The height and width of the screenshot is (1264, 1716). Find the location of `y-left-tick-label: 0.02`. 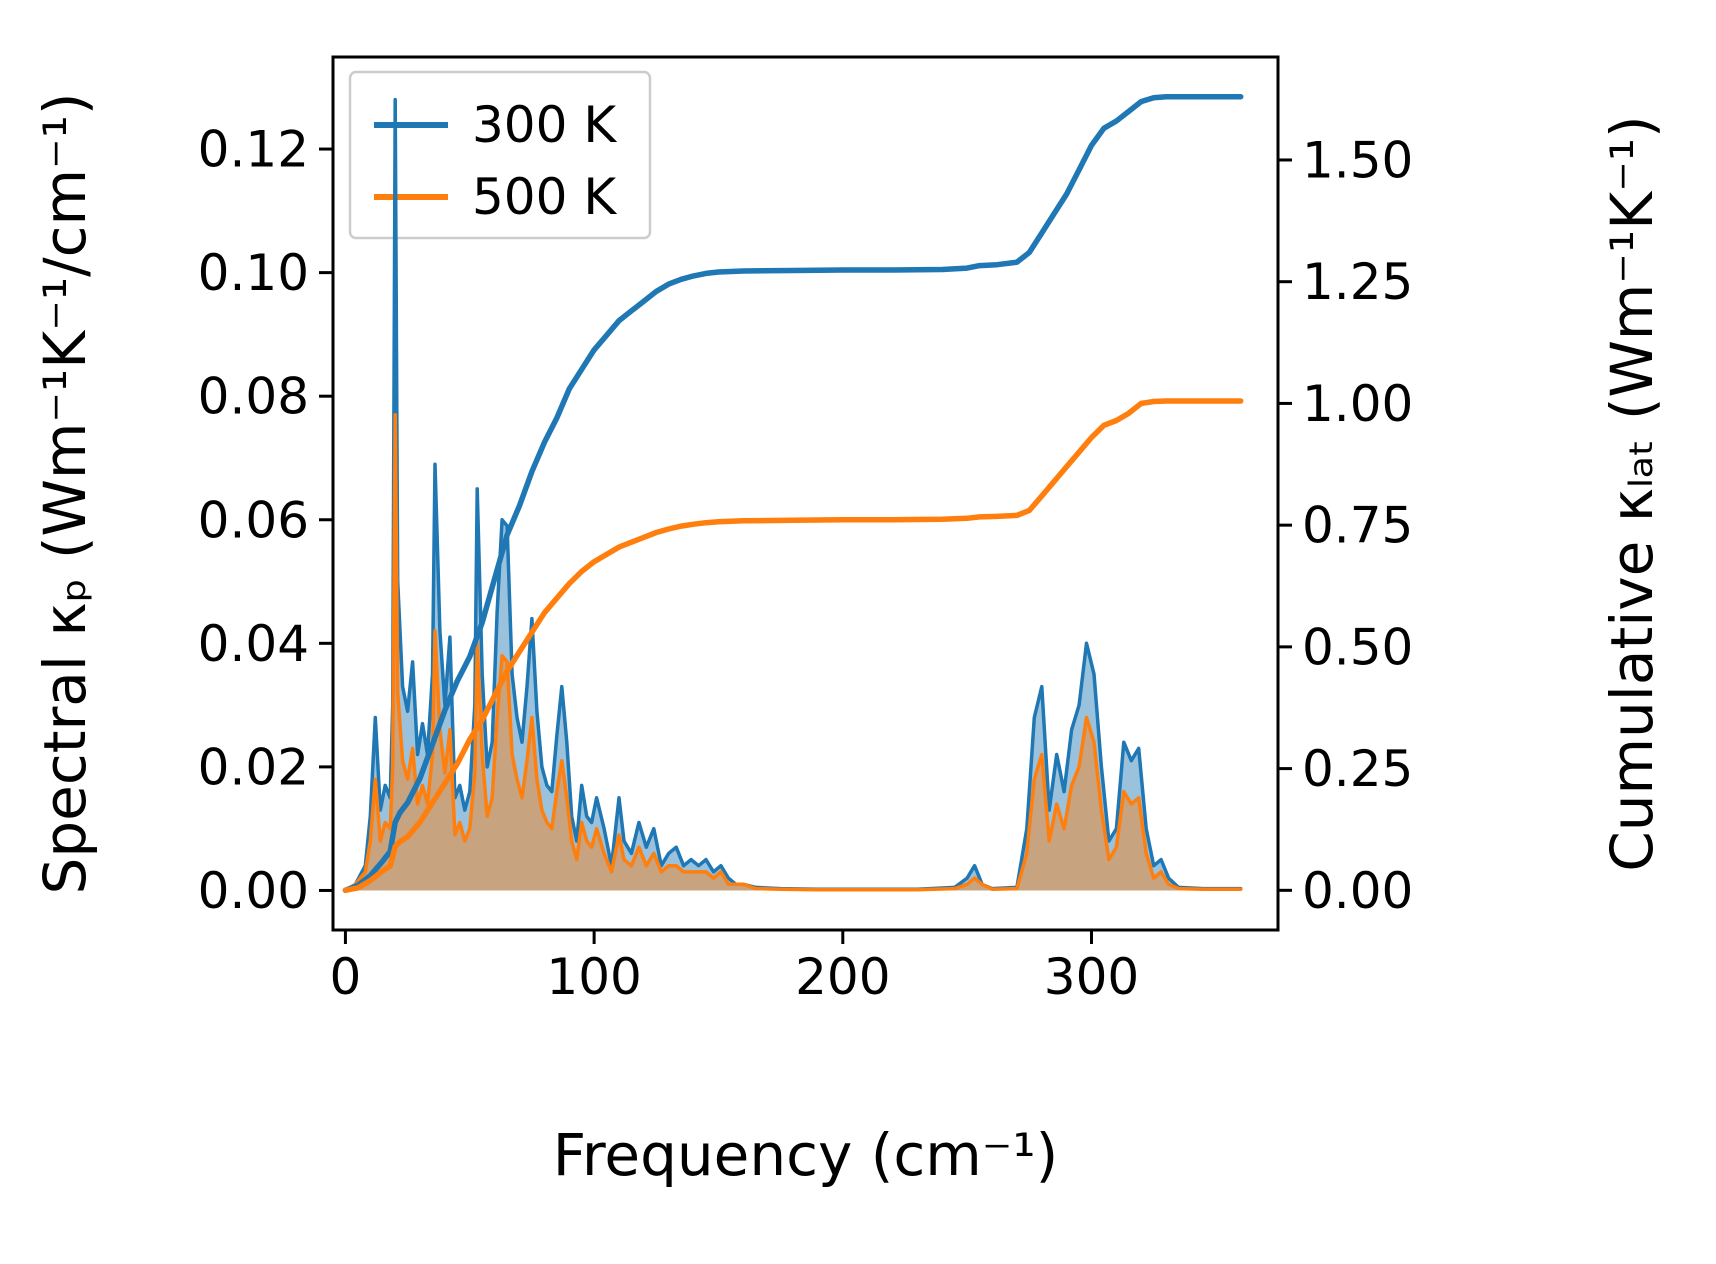

y-left-tick-label: 0.02 is located at coordinates (253, 767).